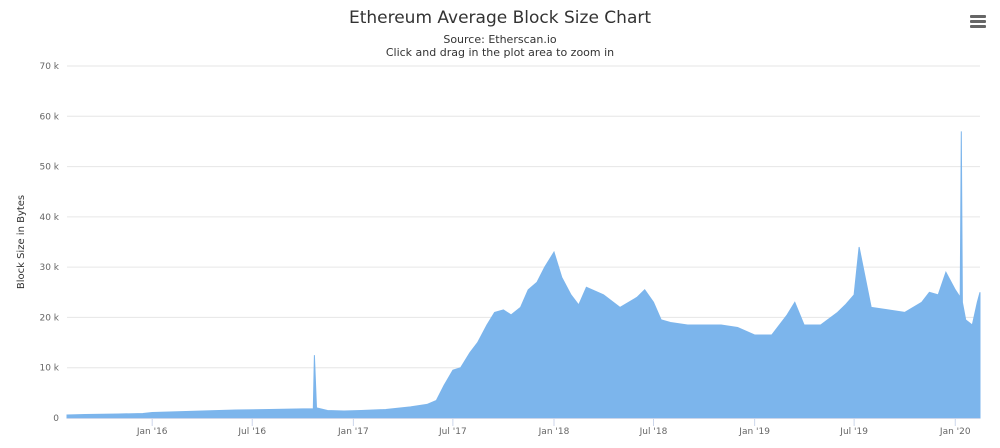 This screenshot has height=448, width=1000. I want to click on y-tick-label: 40 k, so click(49, 218).